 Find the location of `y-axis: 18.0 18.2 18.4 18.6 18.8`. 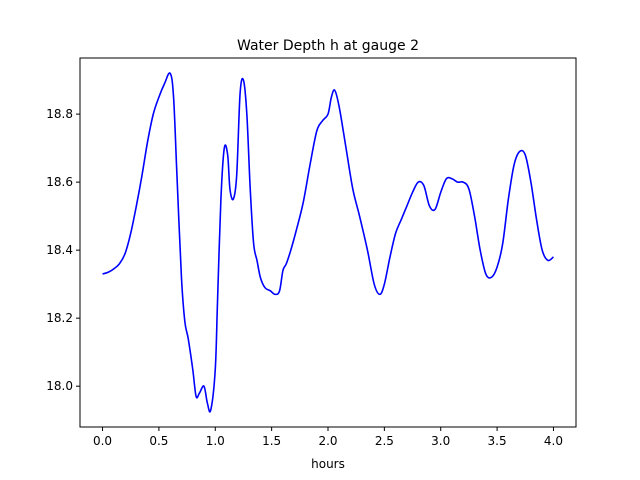

y-axis: 18.0 18.2 18.4 18.6 18.8 is located at coordinates (63, 250).